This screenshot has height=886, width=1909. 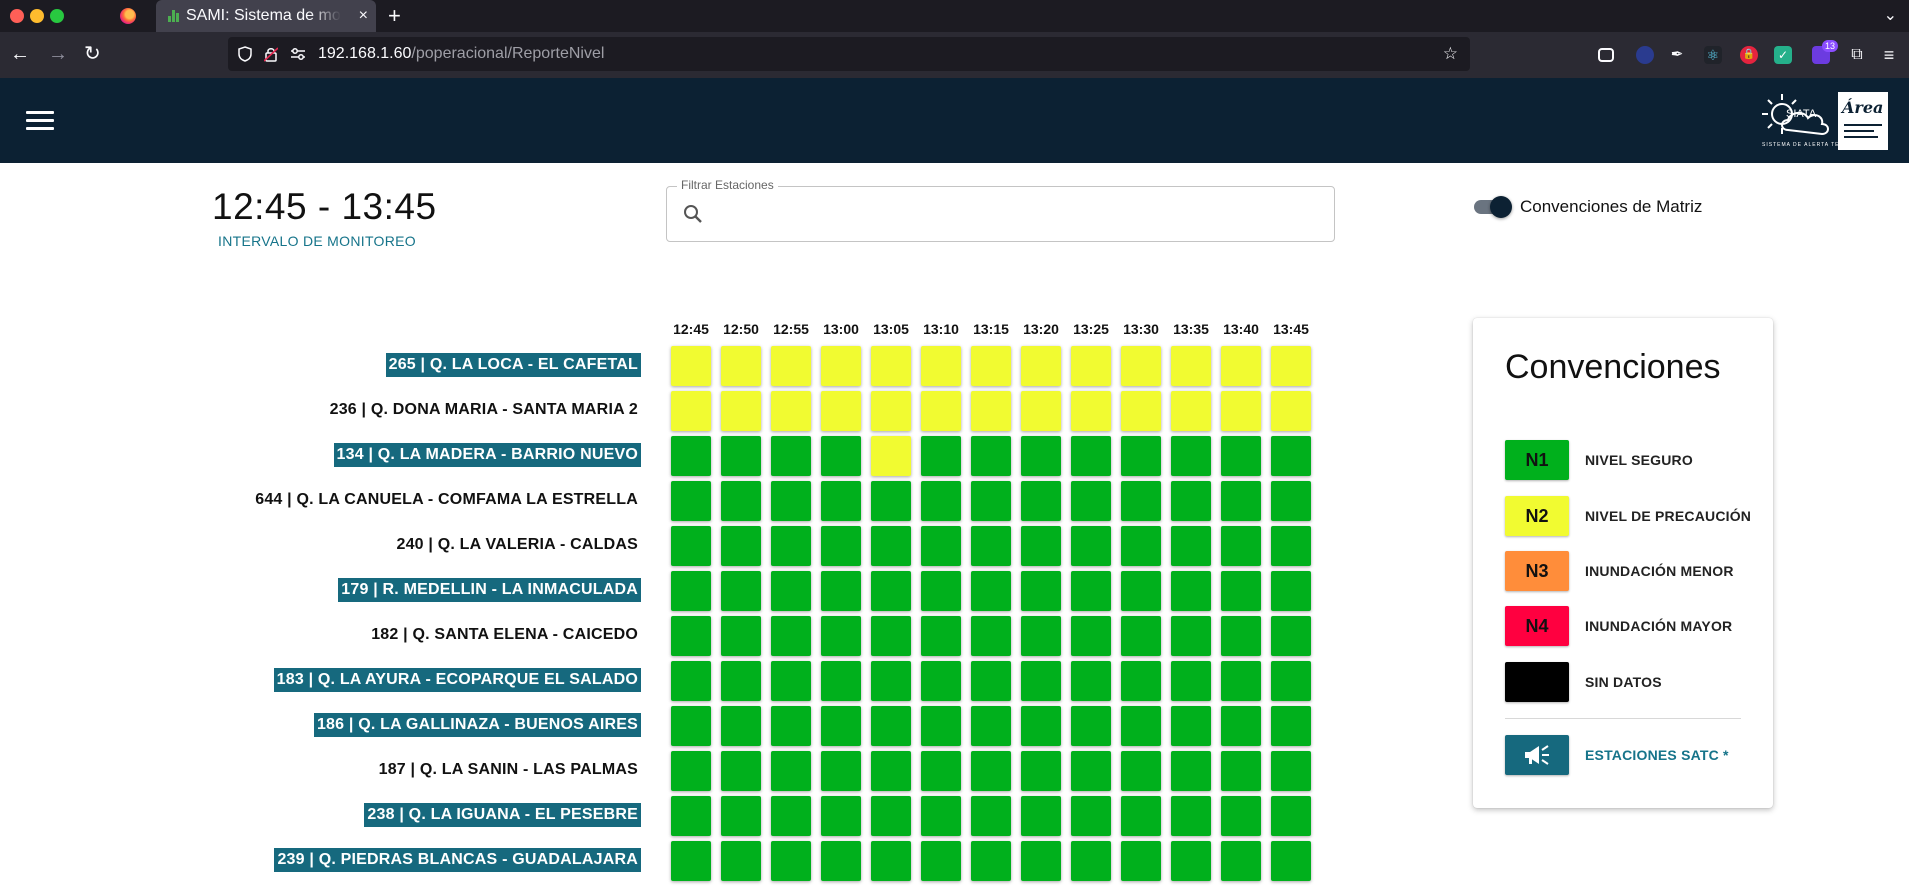 I want to click on window-maximize-button, so click(x=57, y=16).